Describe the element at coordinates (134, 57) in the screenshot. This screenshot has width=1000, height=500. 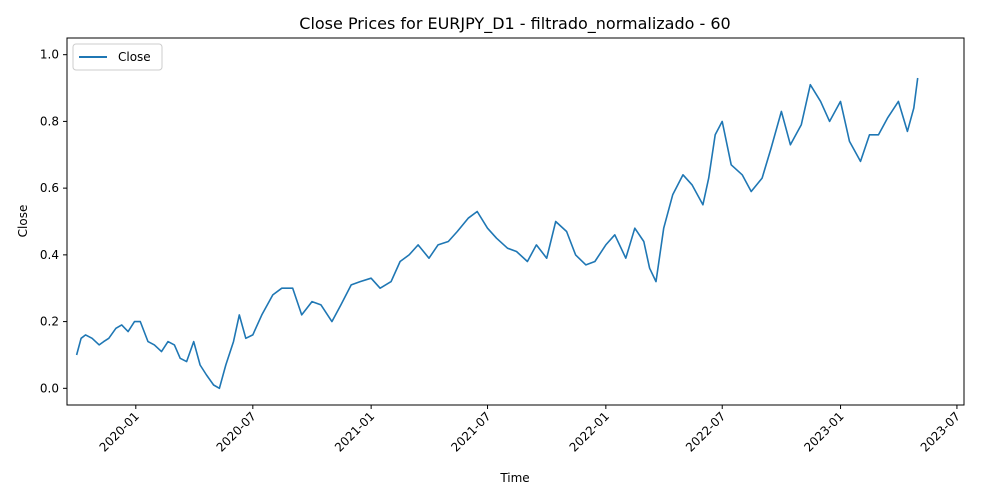
I see `legend-label: Close` at that location.